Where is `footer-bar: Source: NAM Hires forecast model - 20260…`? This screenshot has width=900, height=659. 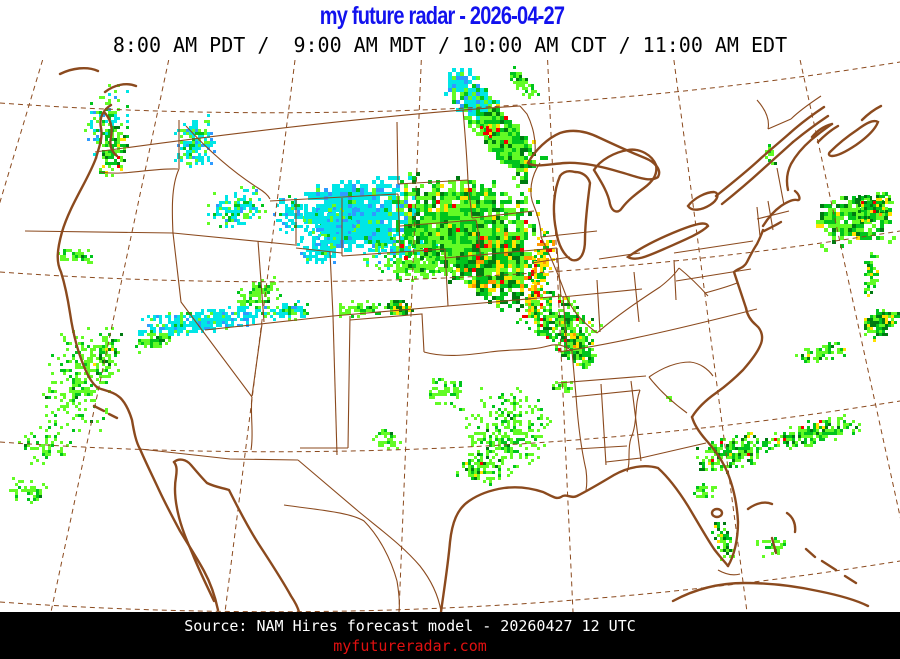
footer-bar: Source: NAM Hires forecast model - 20260… is located at coordinates (450, 635).